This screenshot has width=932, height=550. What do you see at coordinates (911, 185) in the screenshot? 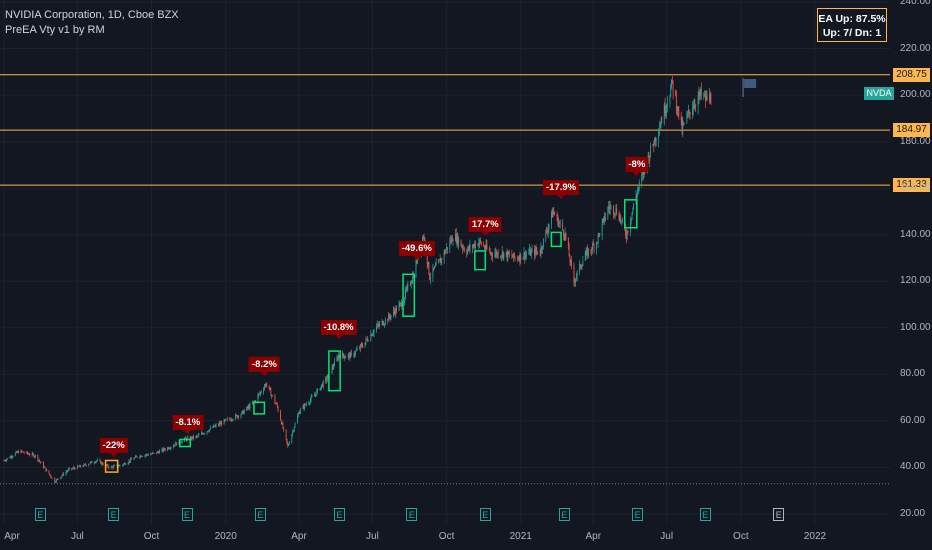
I see `price-level-tag: 161.33` at bounding box center [911, 185].